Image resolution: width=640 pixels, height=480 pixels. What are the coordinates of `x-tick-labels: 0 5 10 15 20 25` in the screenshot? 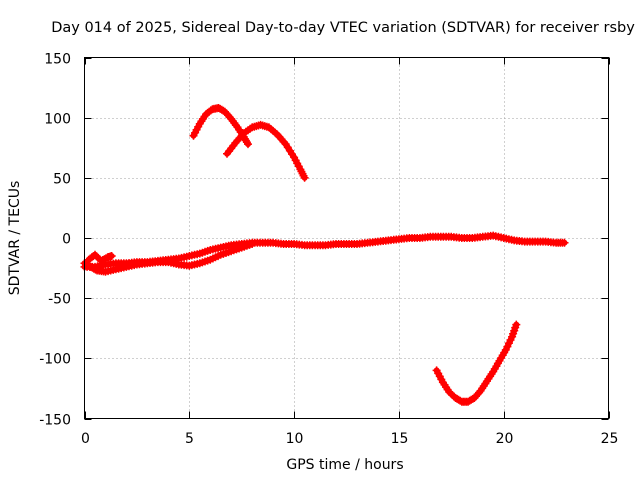 It's located at (349, 439).